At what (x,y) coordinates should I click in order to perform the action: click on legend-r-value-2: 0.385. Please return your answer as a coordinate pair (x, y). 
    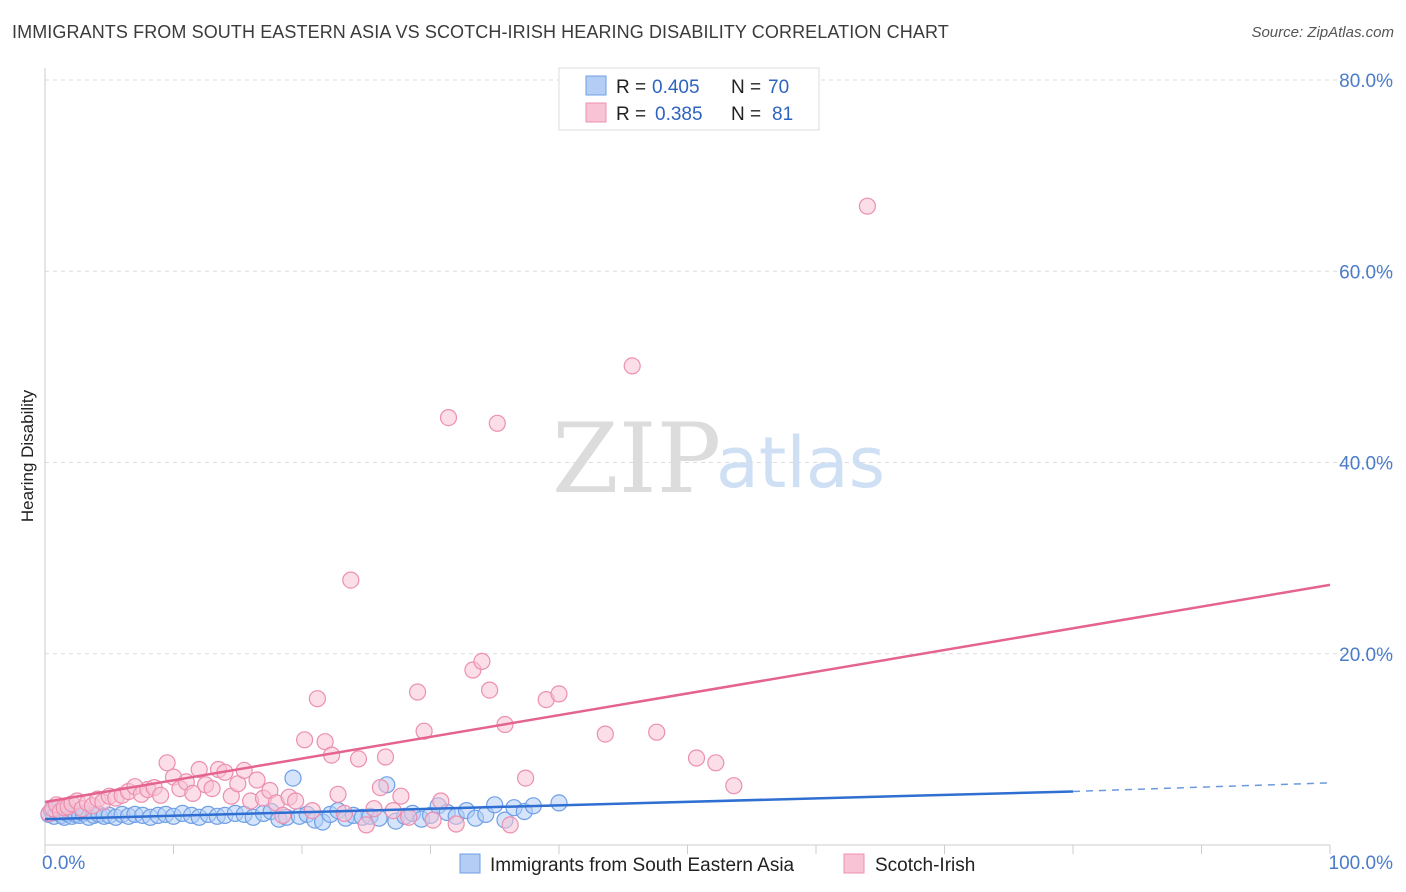
    Looking at the image, I should click on (679, 114).